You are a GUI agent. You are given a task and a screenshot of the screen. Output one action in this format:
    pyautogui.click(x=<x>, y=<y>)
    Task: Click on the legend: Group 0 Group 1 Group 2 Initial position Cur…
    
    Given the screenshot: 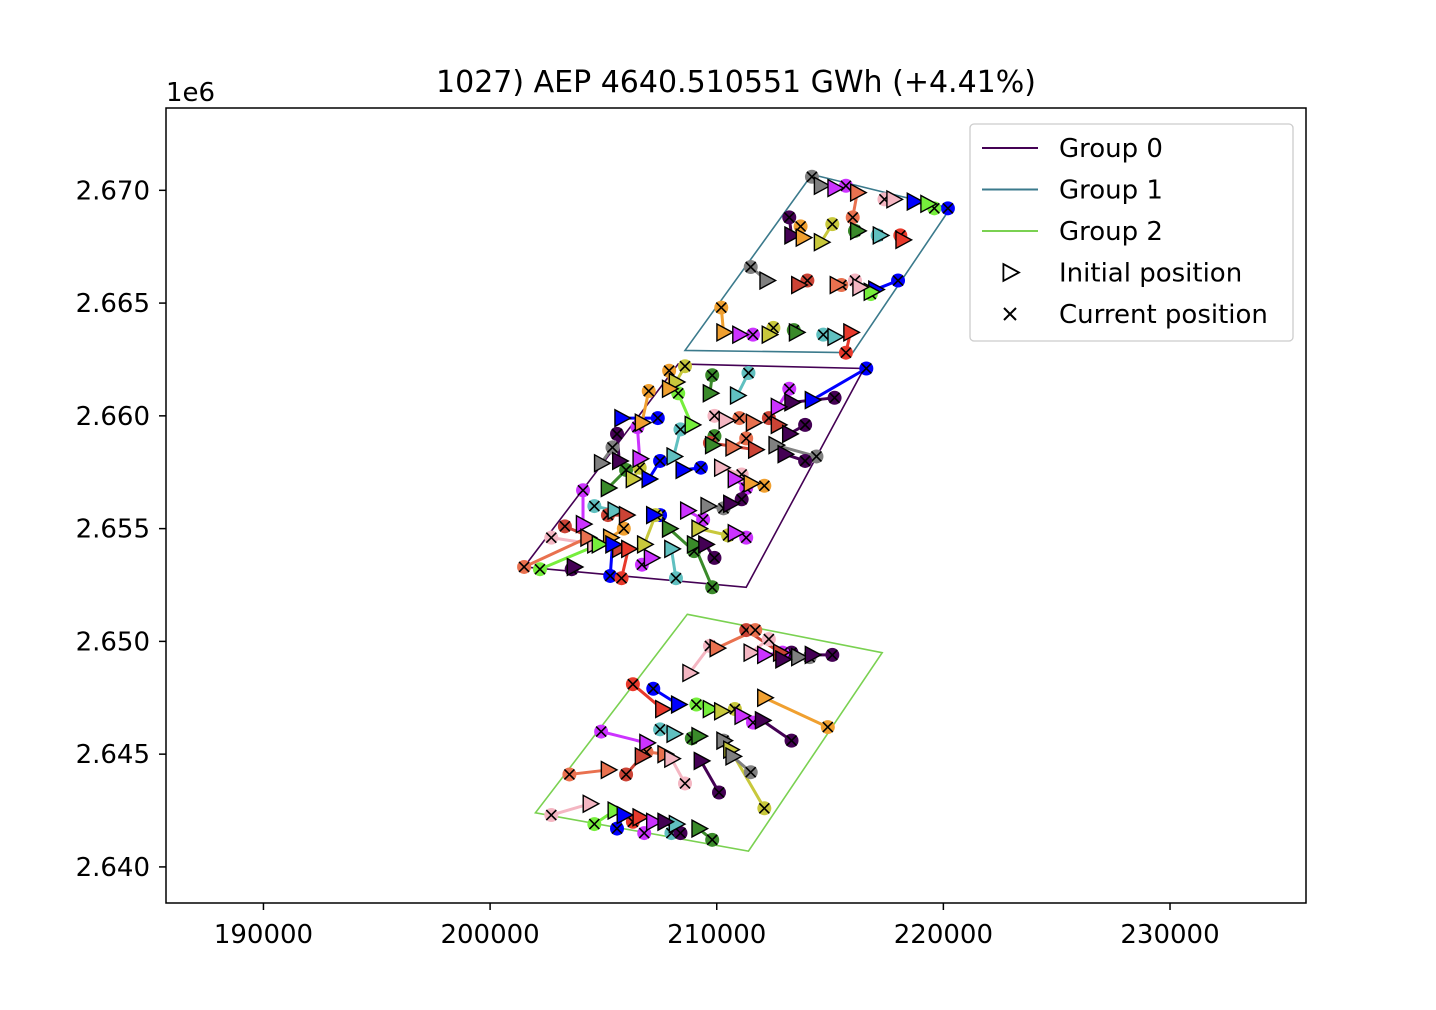 What is the action you would take?
    pyautogui.click(x=1131, y=232)
    